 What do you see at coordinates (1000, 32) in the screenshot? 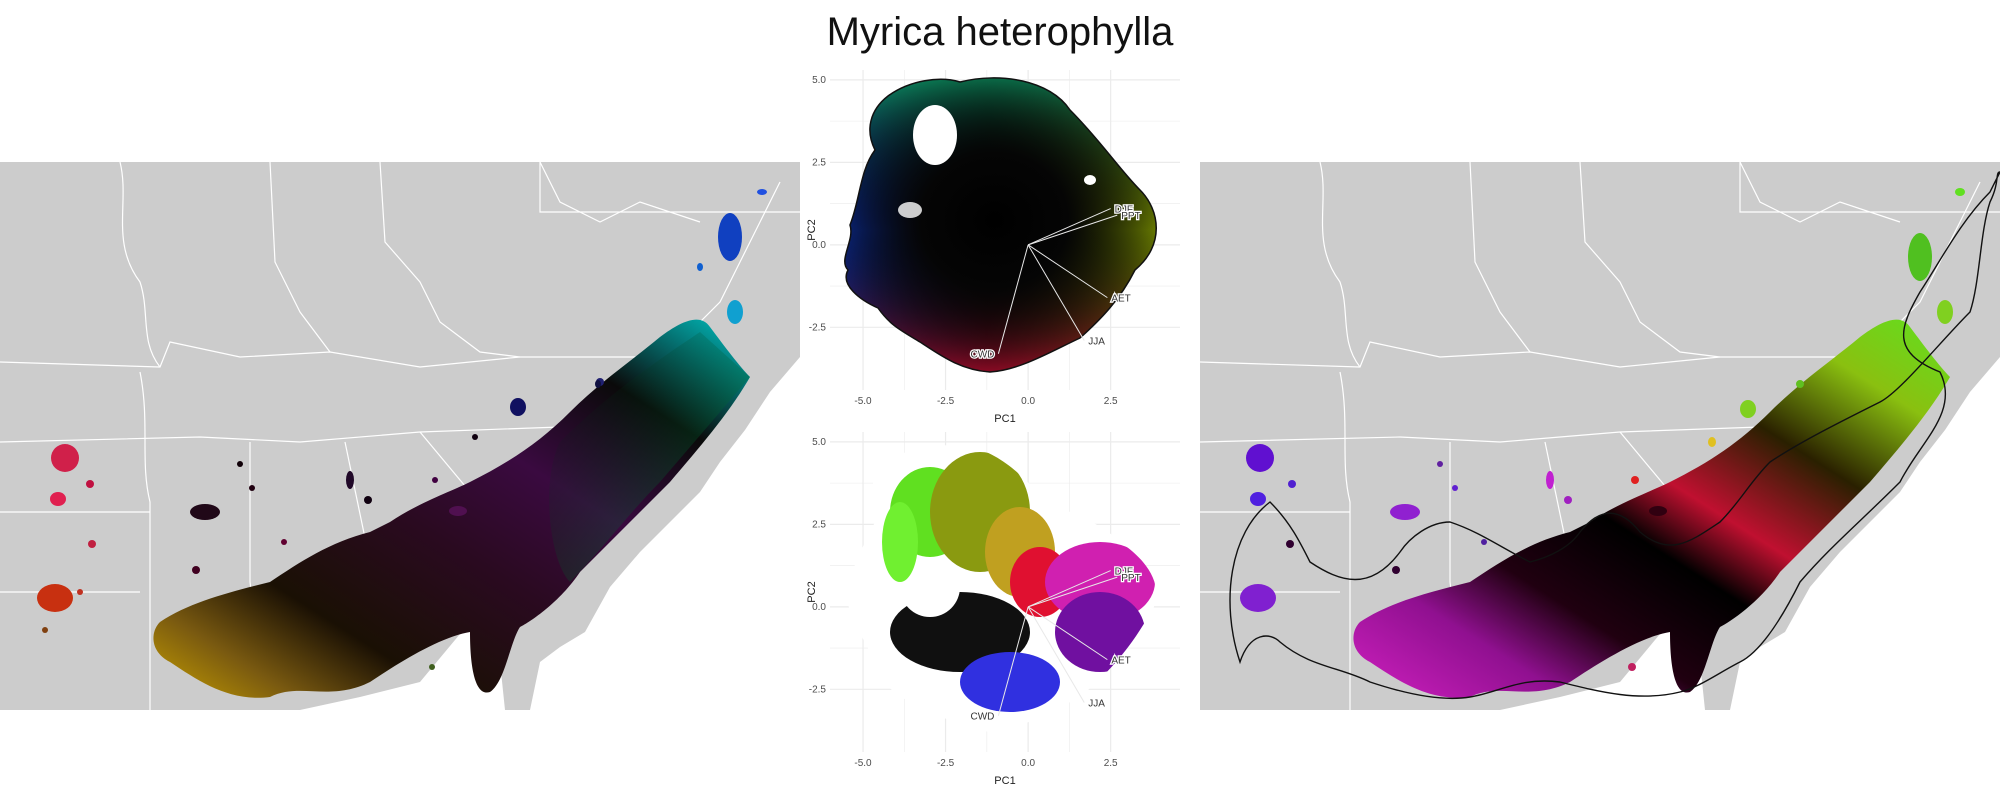
I see `page-title: Myrica heterophylla` at bounding box center [1000, 32].